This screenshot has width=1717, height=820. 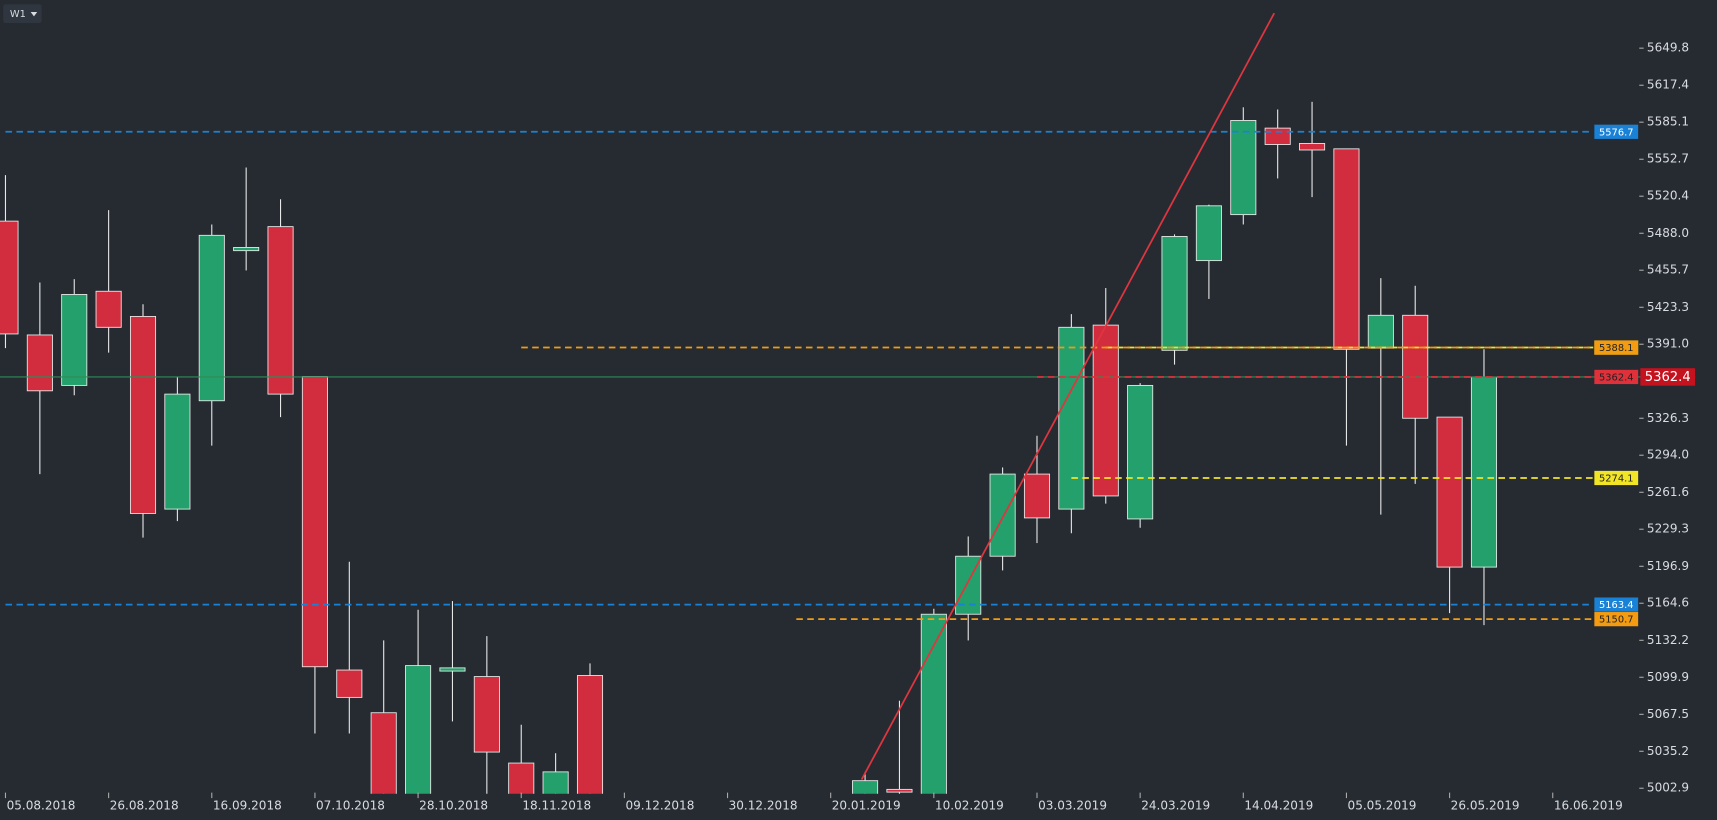 I want to click on y-tick-label: 5229.3, so click(x=1668, y=529).